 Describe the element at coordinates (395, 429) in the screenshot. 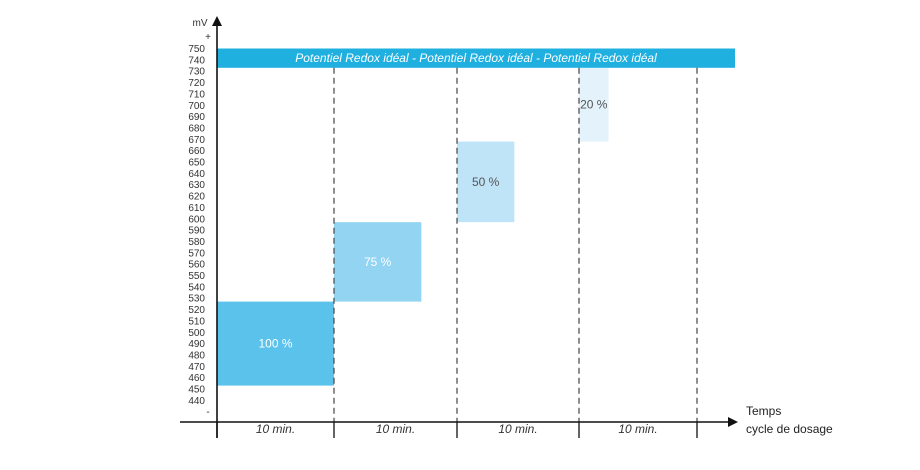

I see `interval-label-2: 10 min.` at that location.